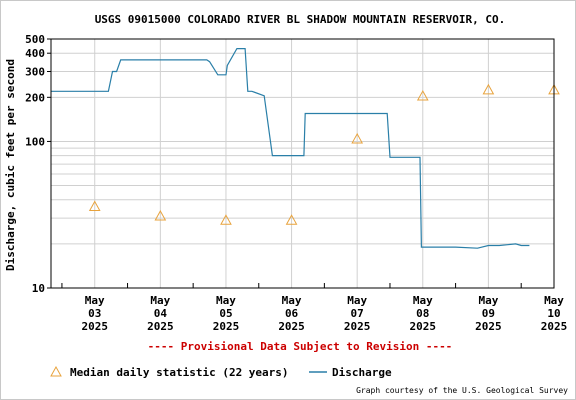 This screenshot has width=576, height=400. What do you see at coordinates (357, 313) in the screenshot?
I see `x-tick-label: 07` at bounding box center [357, 313].